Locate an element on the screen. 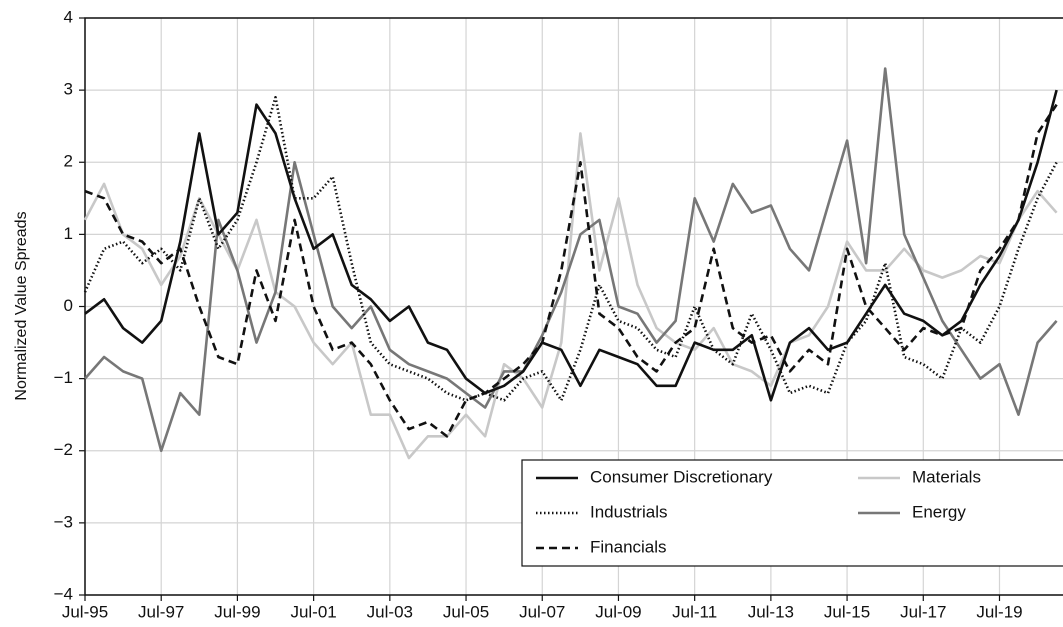  legend-label: Materials is located at coordinates (946, 476).